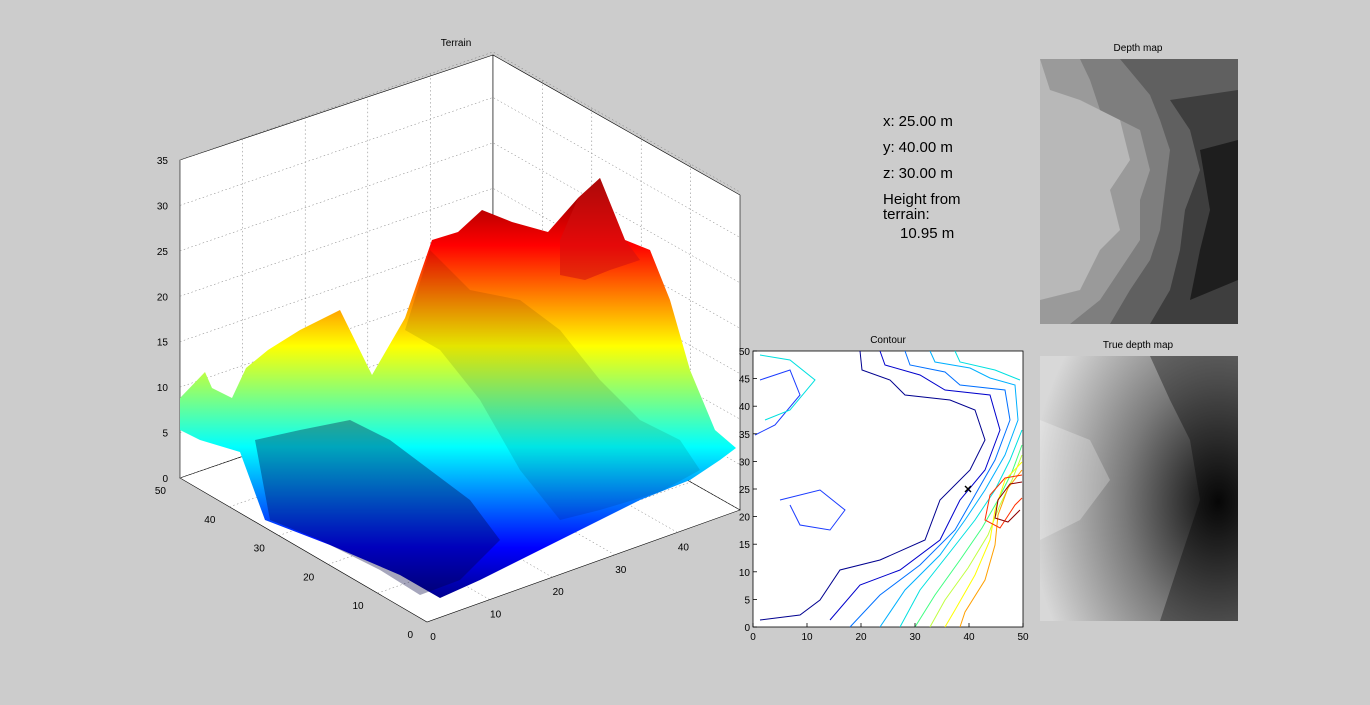  What do you see at coordinates (1194, 488) in the screenshot?
I see `true-depth-shadow` at bounding box center [1194, 488].